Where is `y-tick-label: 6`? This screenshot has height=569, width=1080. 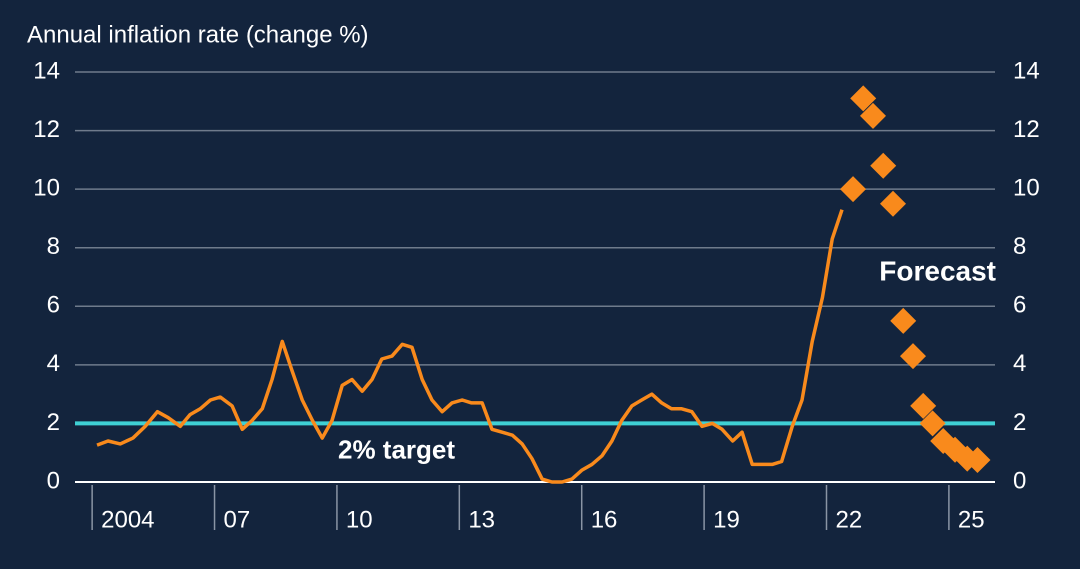
y-tick-label: 6 is located at coordinates (53, 305).